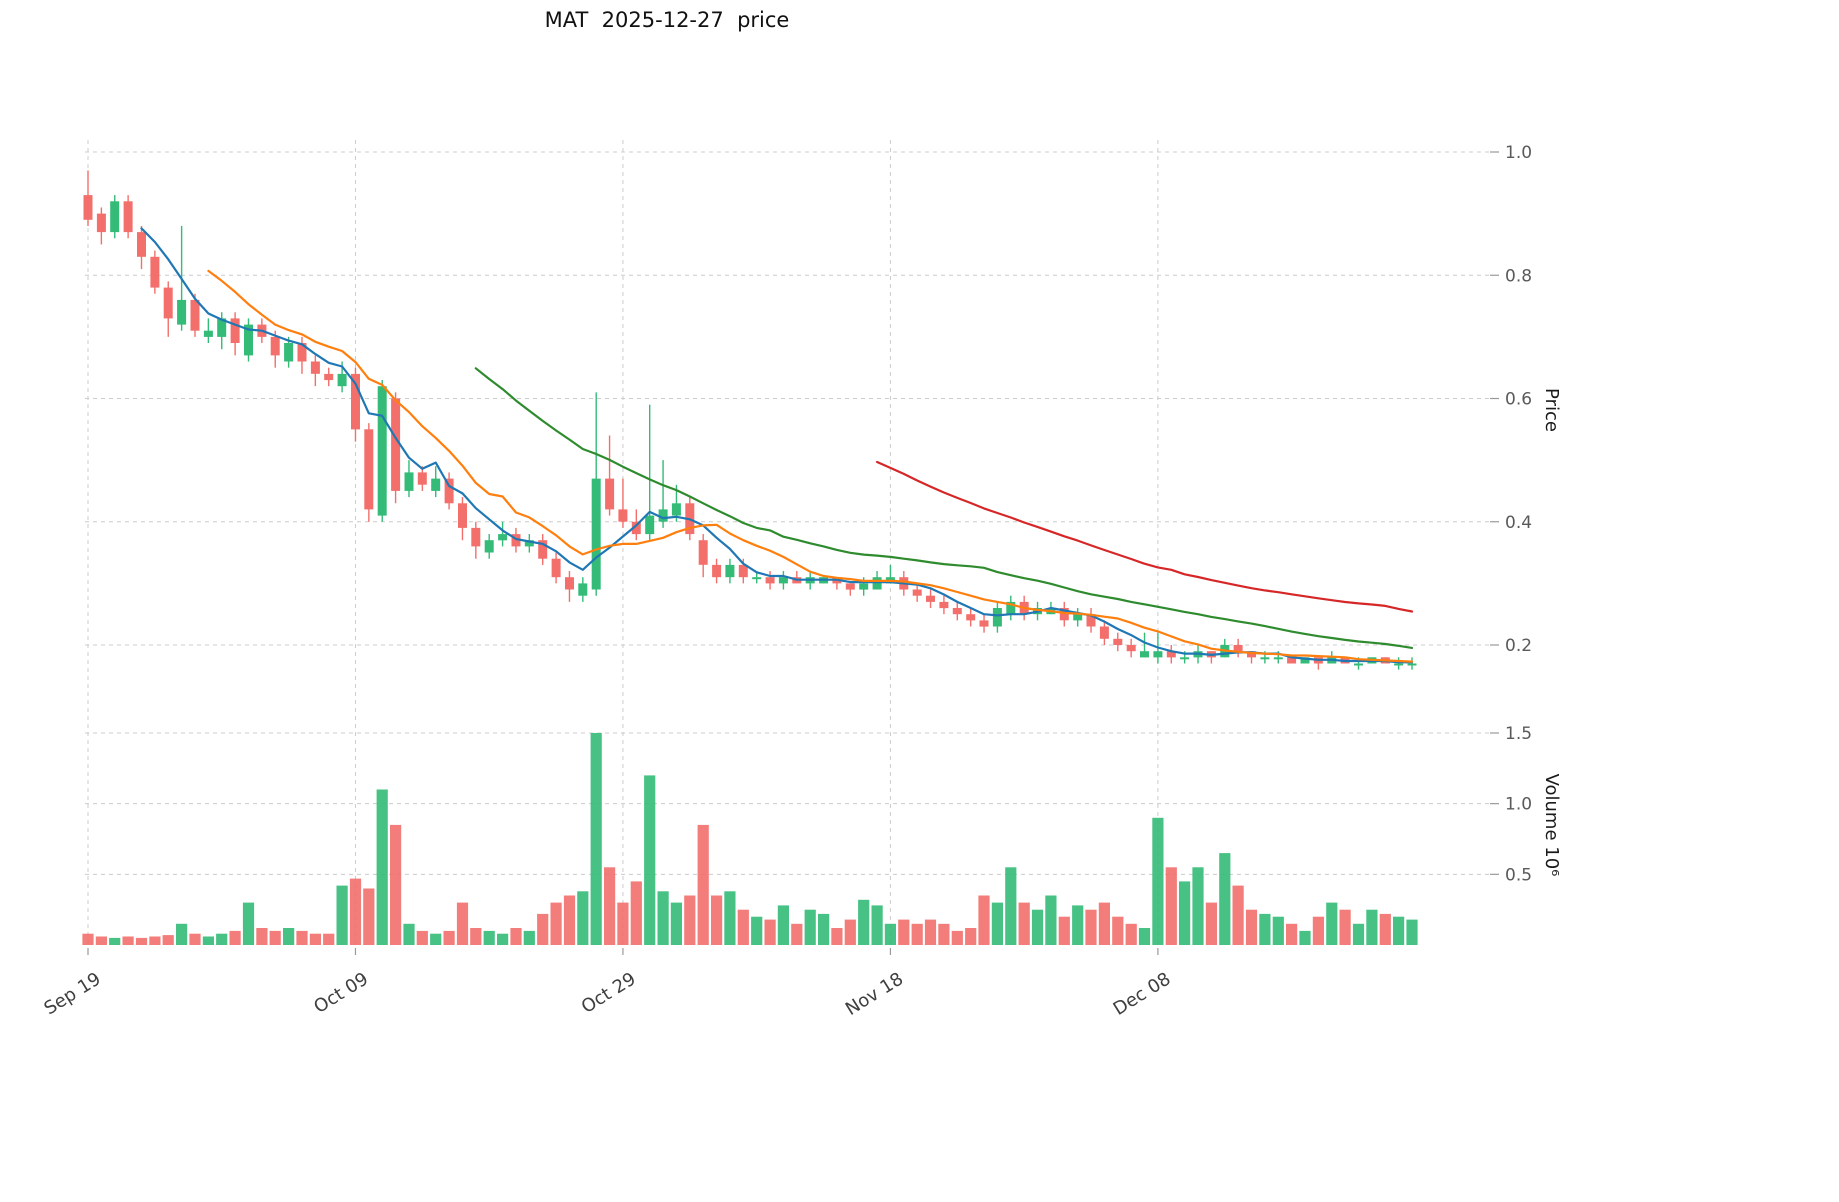 The image size is (1839, 1202). I want to click on volume-tick-label: 0.5, so click(1518, 875).